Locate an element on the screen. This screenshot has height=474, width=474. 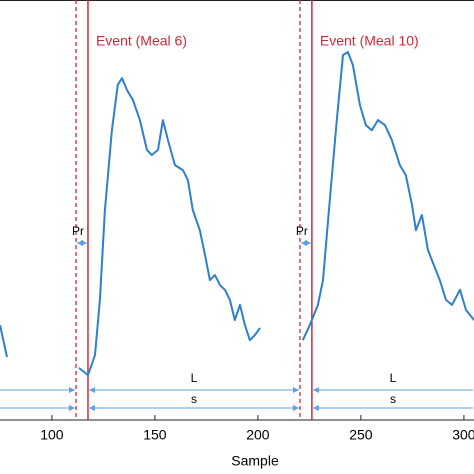
event-label: Event (Meal 10) is located at coordinates (369, 41).